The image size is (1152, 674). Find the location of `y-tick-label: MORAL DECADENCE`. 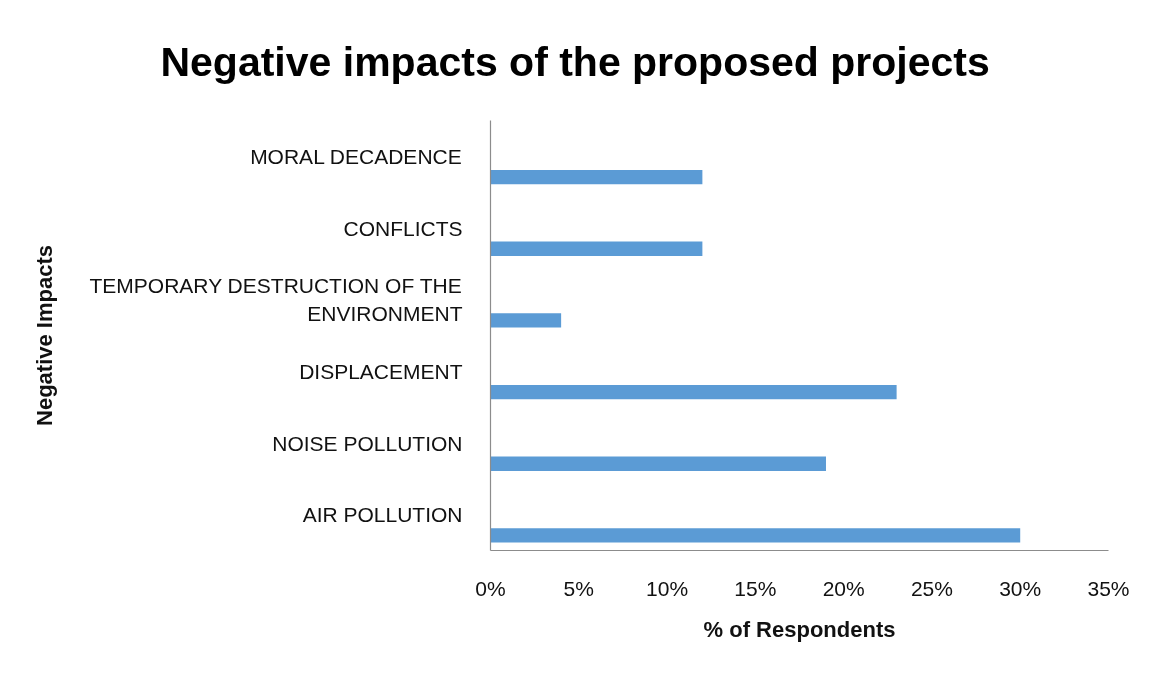

y-tick-label: MORAL DECADENCE is located at coordinates (356, 156).